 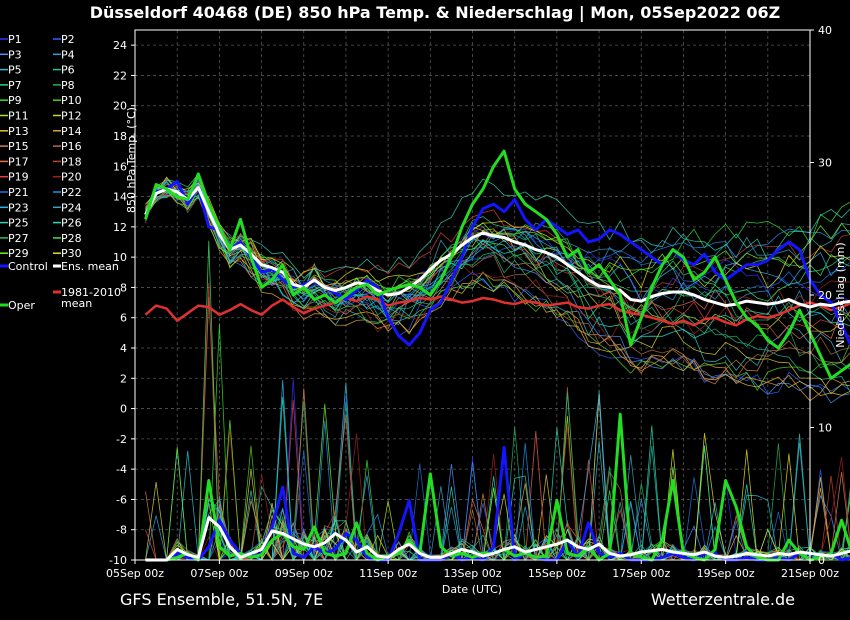 What do you see at coordinates (18, 131) in the screenshot?
I see `legend-label: P13` at bounding box center [18, 131].